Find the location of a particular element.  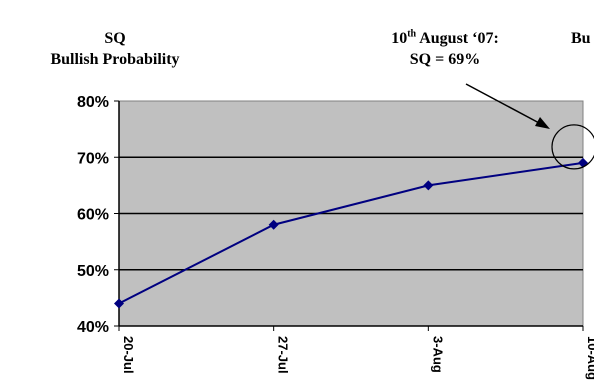

annotation-line1: 10th August ‘07: is located at coordinates (445, 38).